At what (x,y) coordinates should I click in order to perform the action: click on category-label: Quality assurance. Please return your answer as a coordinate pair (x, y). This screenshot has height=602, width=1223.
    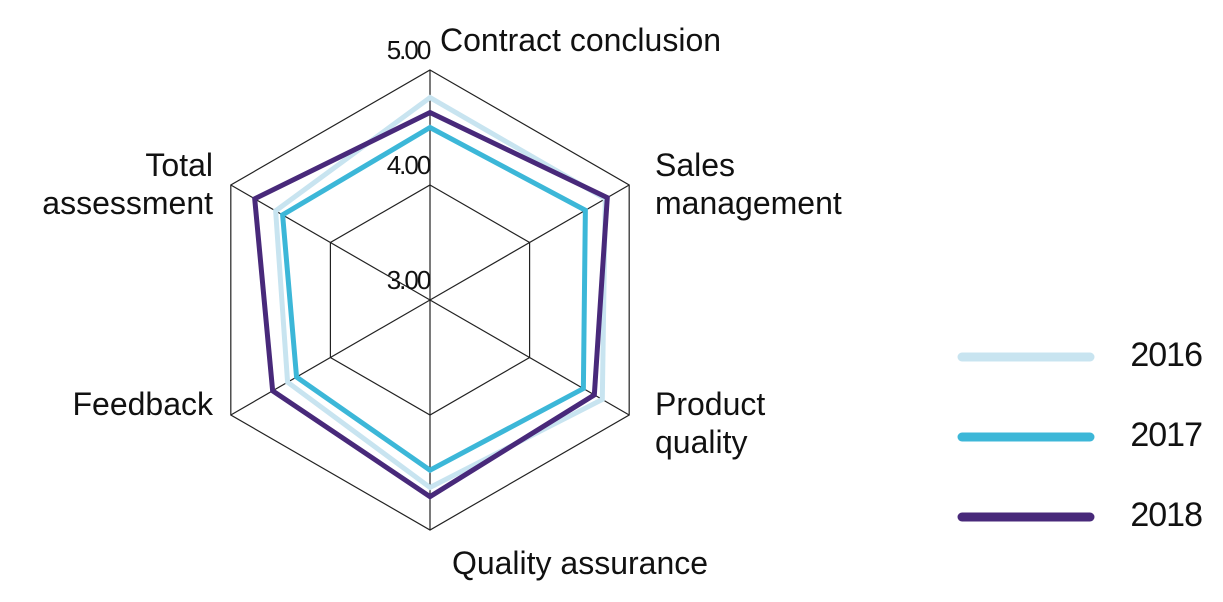
    Looking at the image, I should click on (580, 563).